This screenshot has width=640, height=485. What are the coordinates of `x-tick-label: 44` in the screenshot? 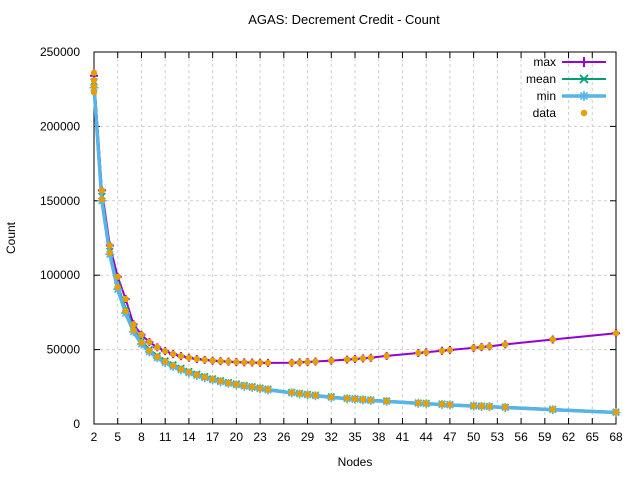 It's located at (427, 437).